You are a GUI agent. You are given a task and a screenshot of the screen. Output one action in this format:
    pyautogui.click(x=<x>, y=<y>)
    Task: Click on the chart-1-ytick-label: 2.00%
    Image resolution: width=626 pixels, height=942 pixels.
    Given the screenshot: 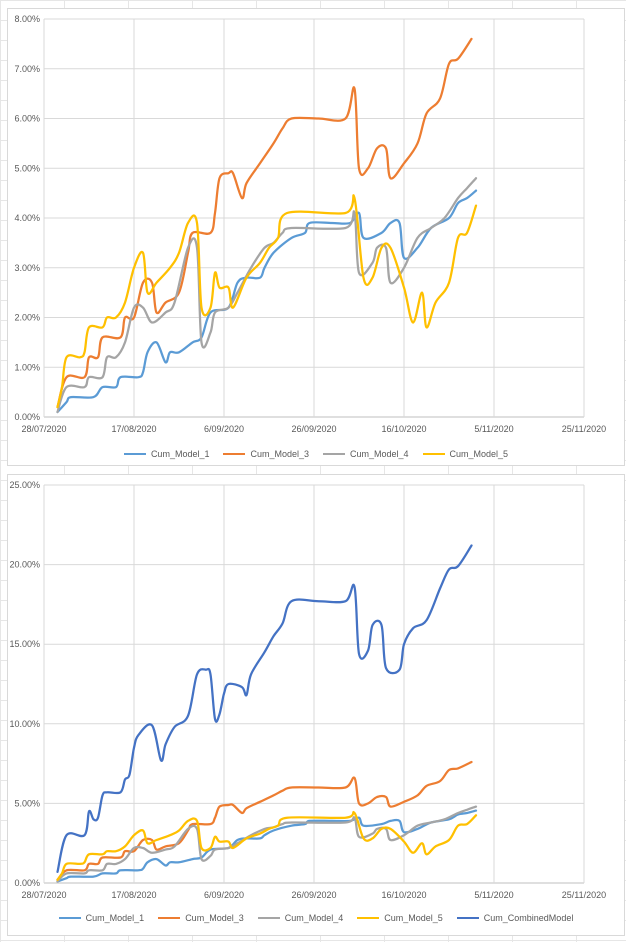 What is the action you would take?
    pyautogui.click(x=27, y=318)
    